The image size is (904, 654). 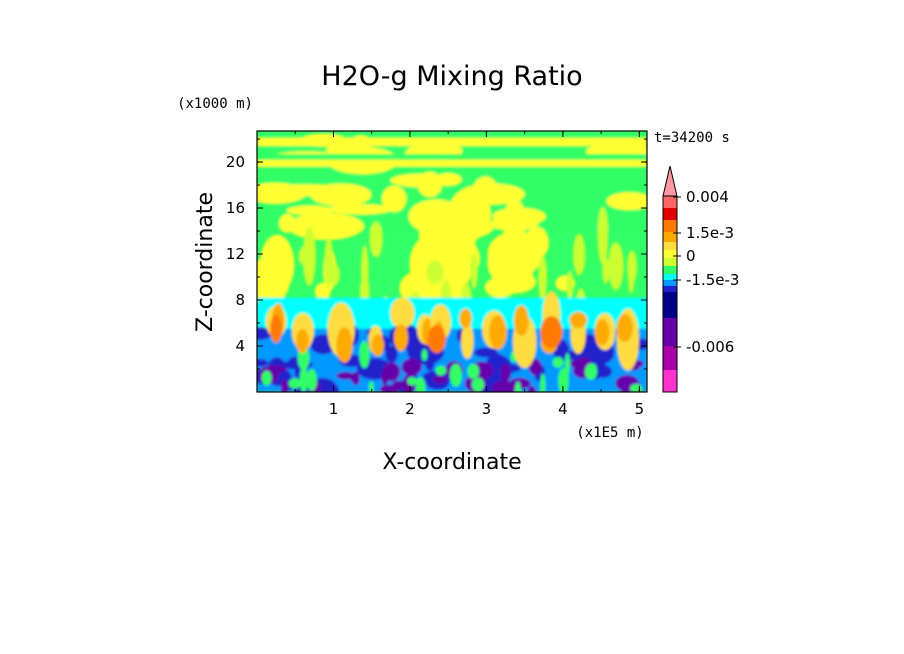 What do you see at coordinates (334, 409) in the screenshot?
I see `x-tick-label: 1` at bounding box center [334, 409].